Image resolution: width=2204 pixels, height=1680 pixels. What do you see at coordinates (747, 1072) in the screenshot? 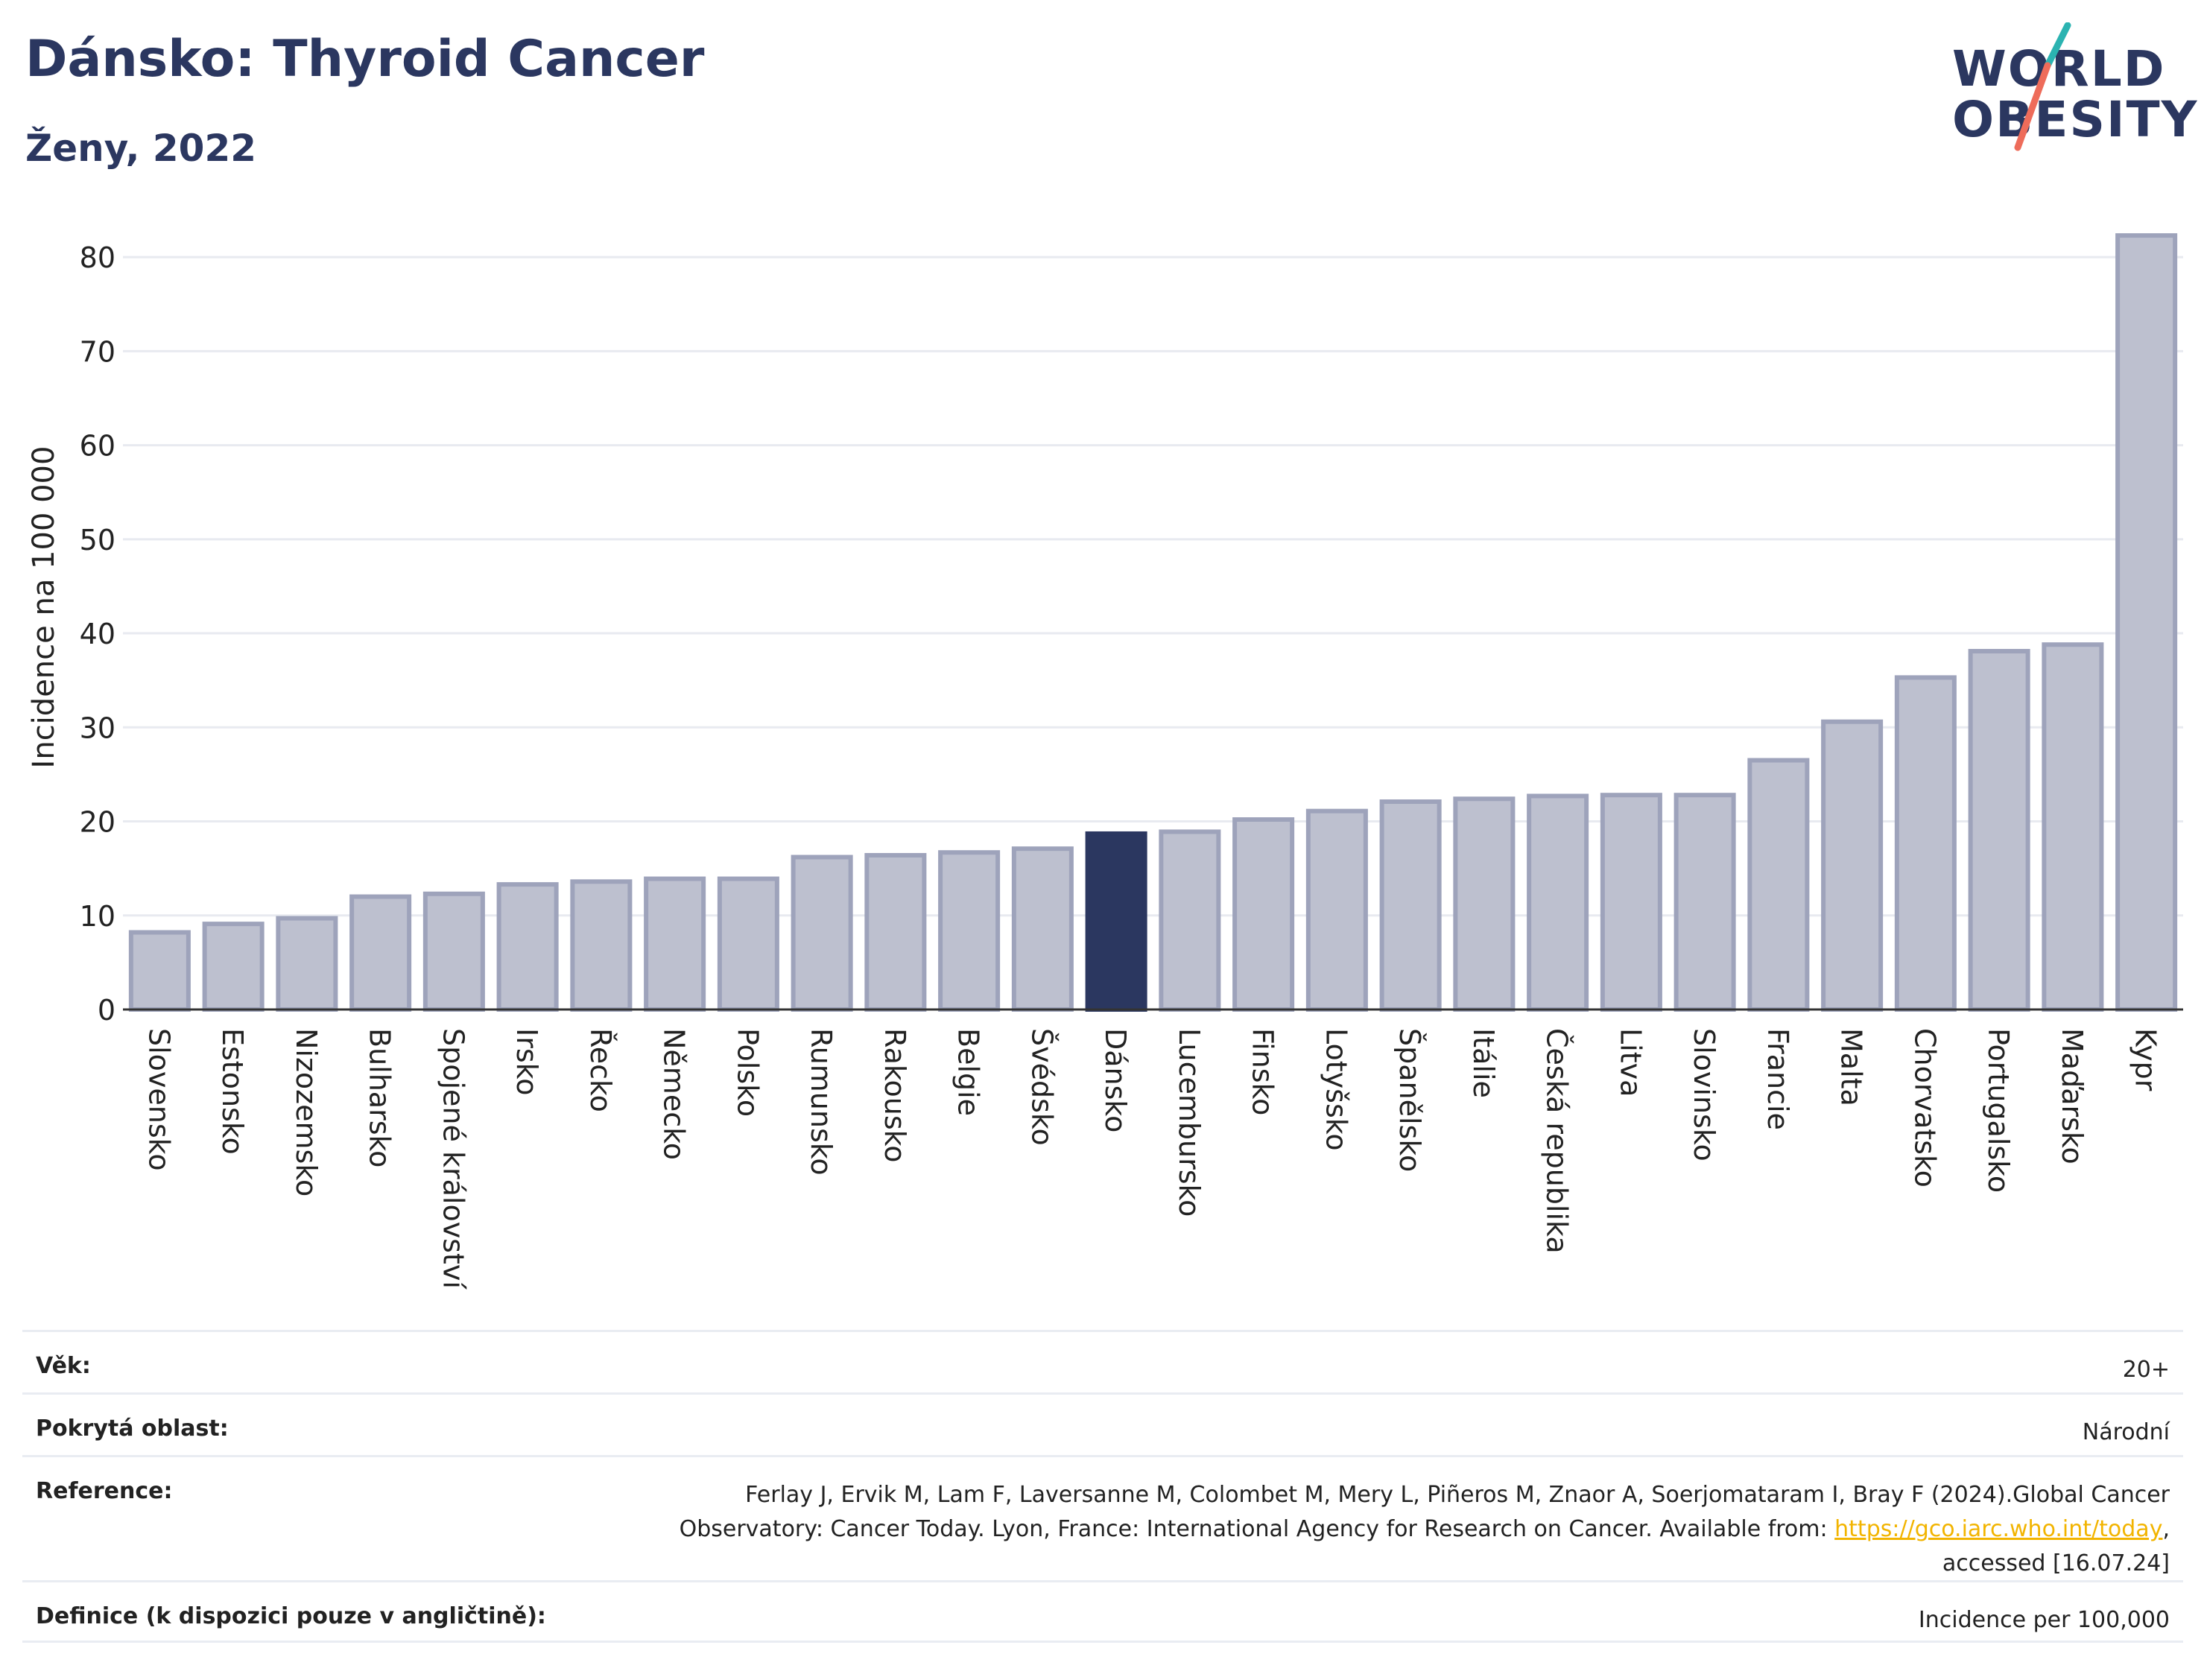
I see `x-tick-label: Polsko` at bounding box center [747, 1072].